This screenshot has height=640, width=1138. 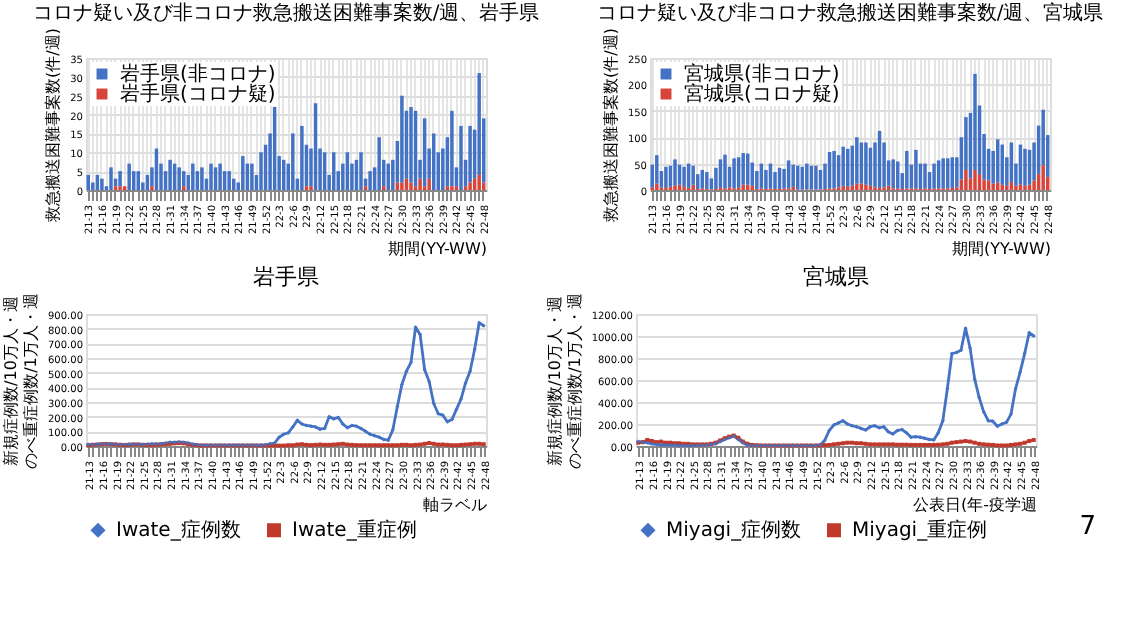 I want to click on x-axis-title: 軸ラベル, so click(x=455, y=505).